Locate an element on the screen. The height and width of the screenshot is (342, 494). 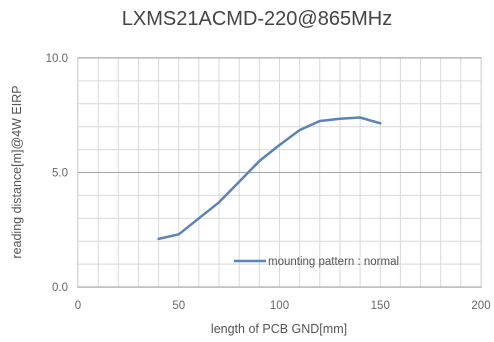
x-tick-label: 200 is located at coordinates (480, 306).